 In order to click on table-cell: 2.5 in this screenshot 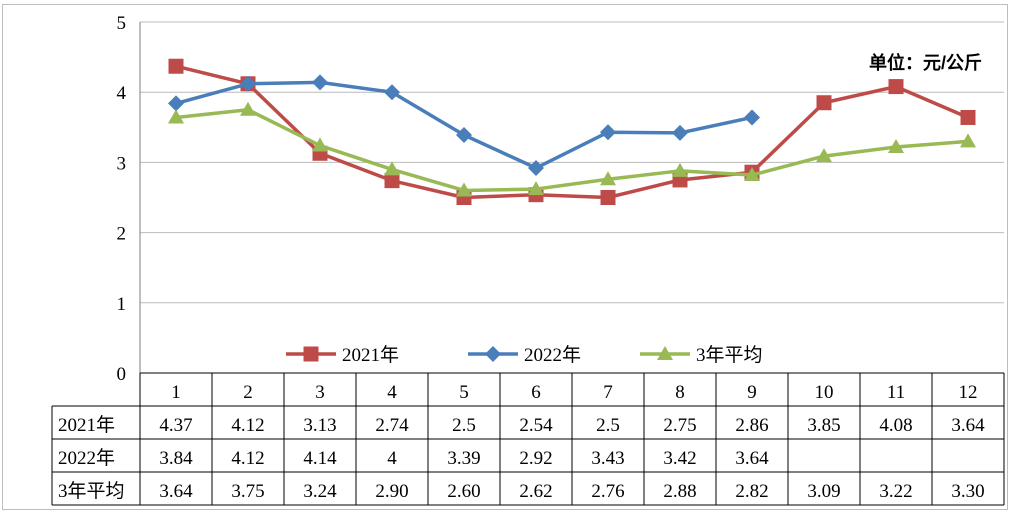, I will do `click(464, 425)`.